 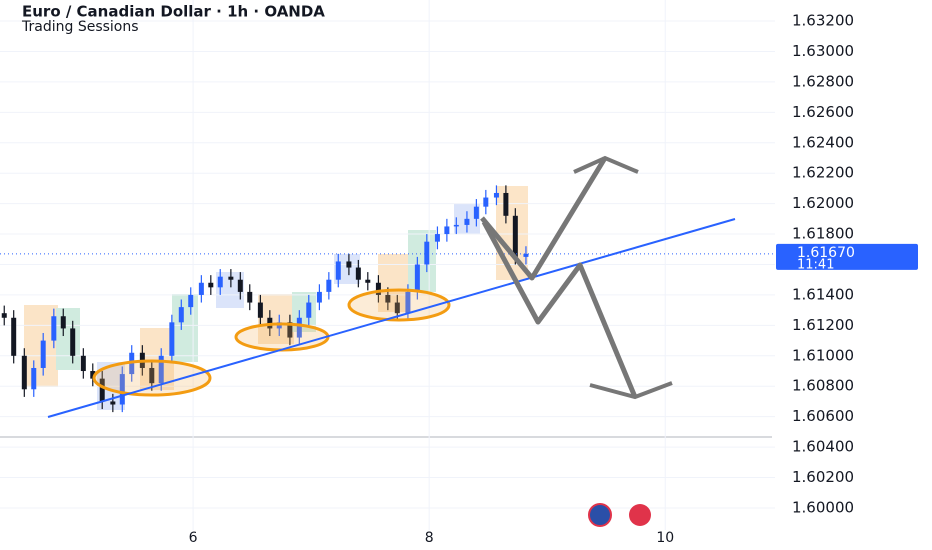 I want to click on y-tick-label: 1.60000, so click(x=823, y=507).